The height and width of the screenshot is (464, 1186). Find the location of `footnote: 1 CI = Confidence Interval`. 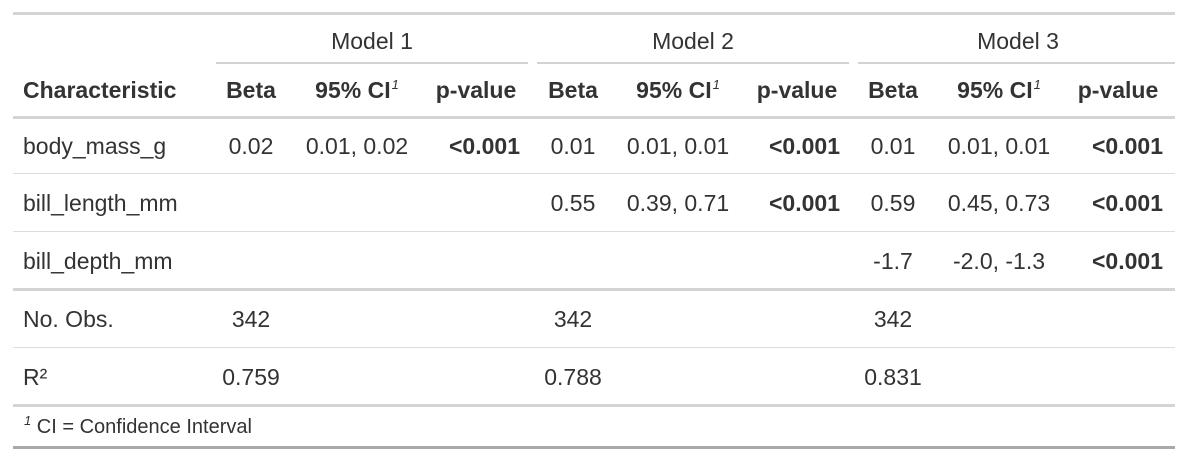

footnote: 1 CI = Confidence Interval is located at coordinates (137, 427).